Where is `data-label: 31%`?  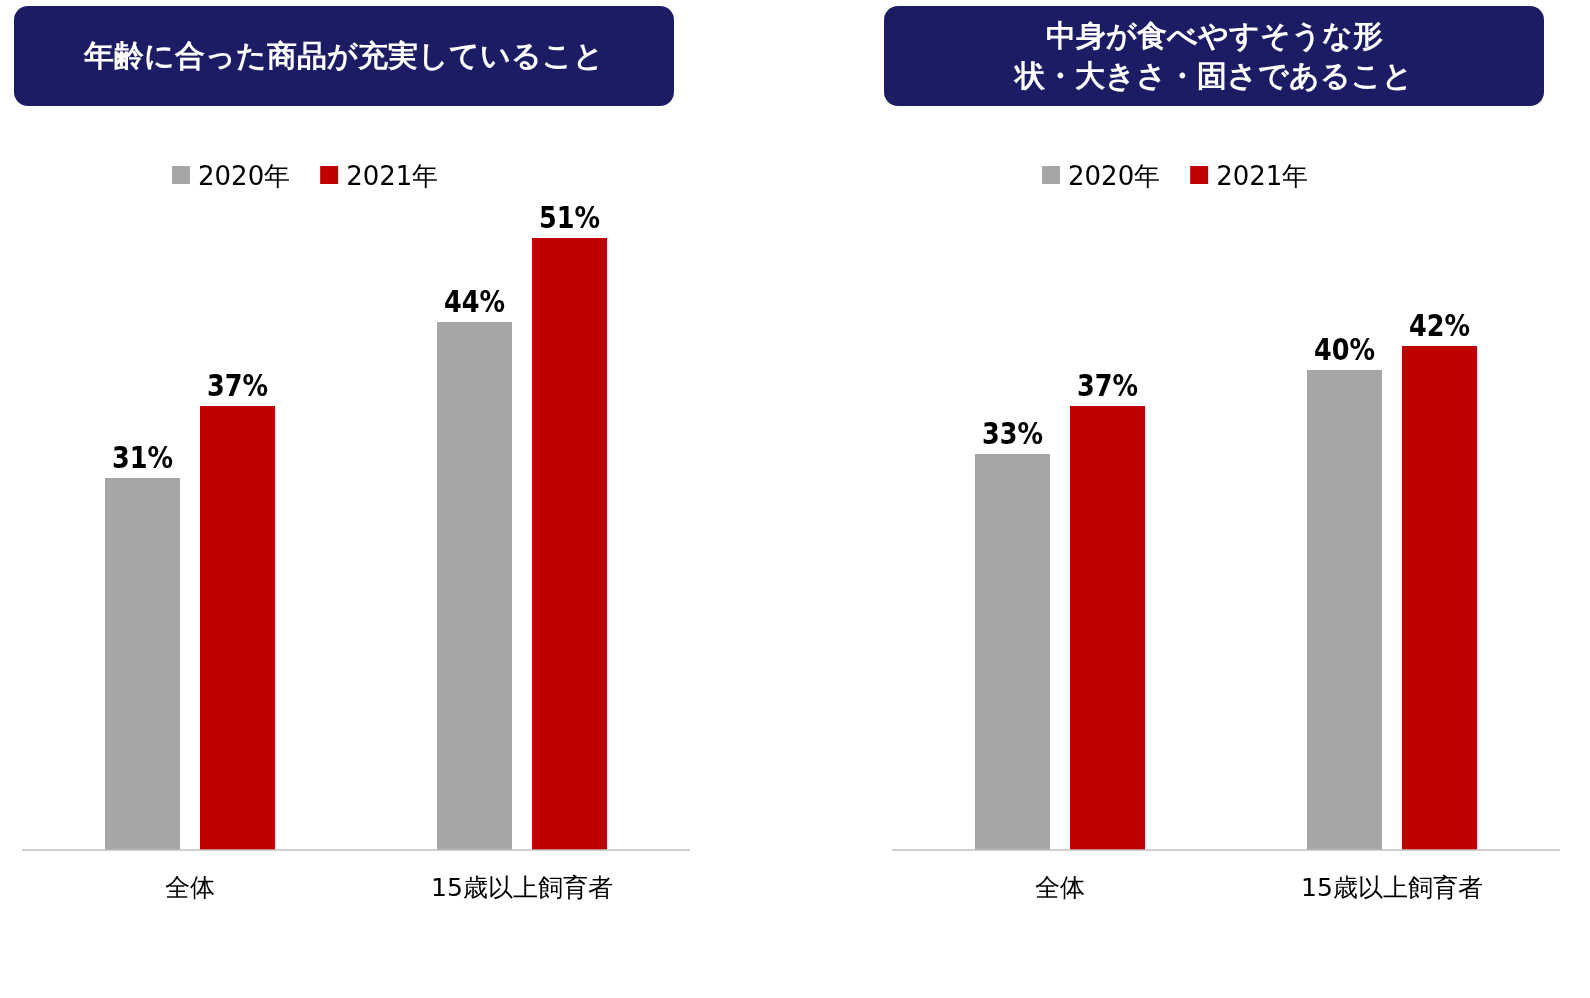
data-label: 31% is located at coordinates (142, 457).